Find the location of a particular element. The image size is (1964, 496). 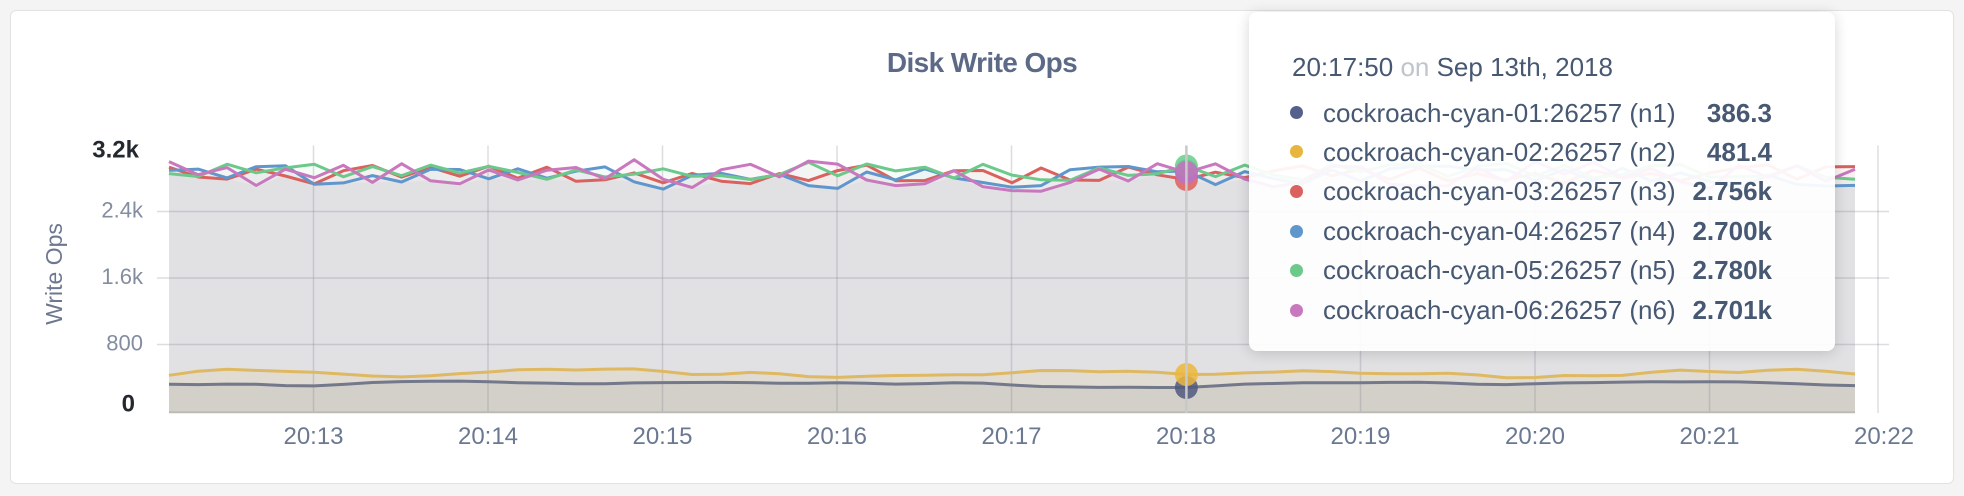

svg-text: 1.6k is located at coordinates (122, 276).